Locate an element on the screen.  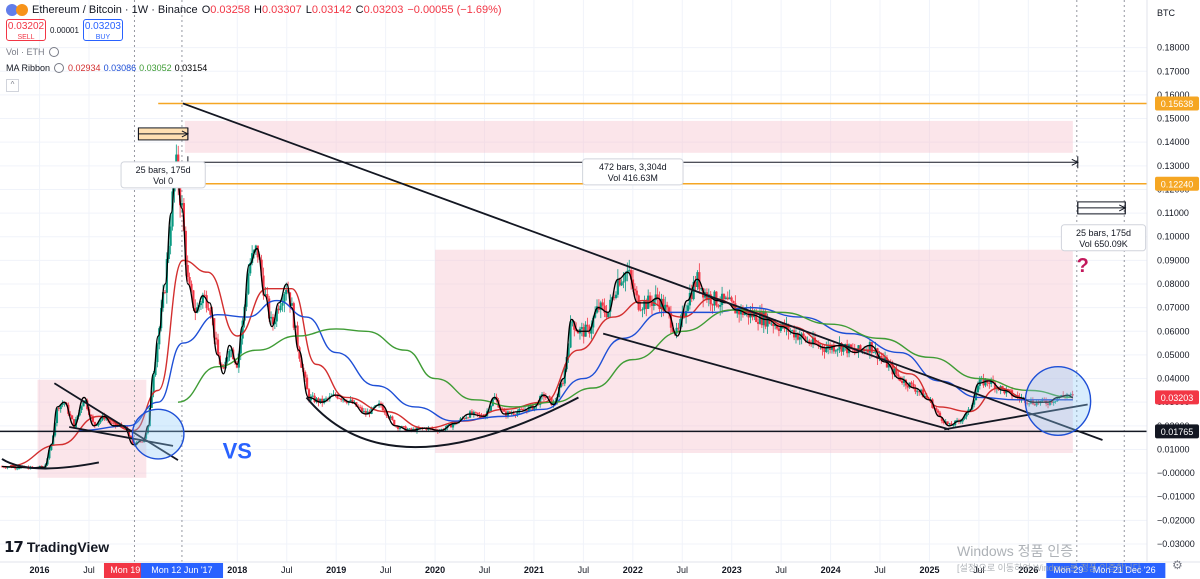
time-tick-label: 2024 is located at coordinates (831, 570).